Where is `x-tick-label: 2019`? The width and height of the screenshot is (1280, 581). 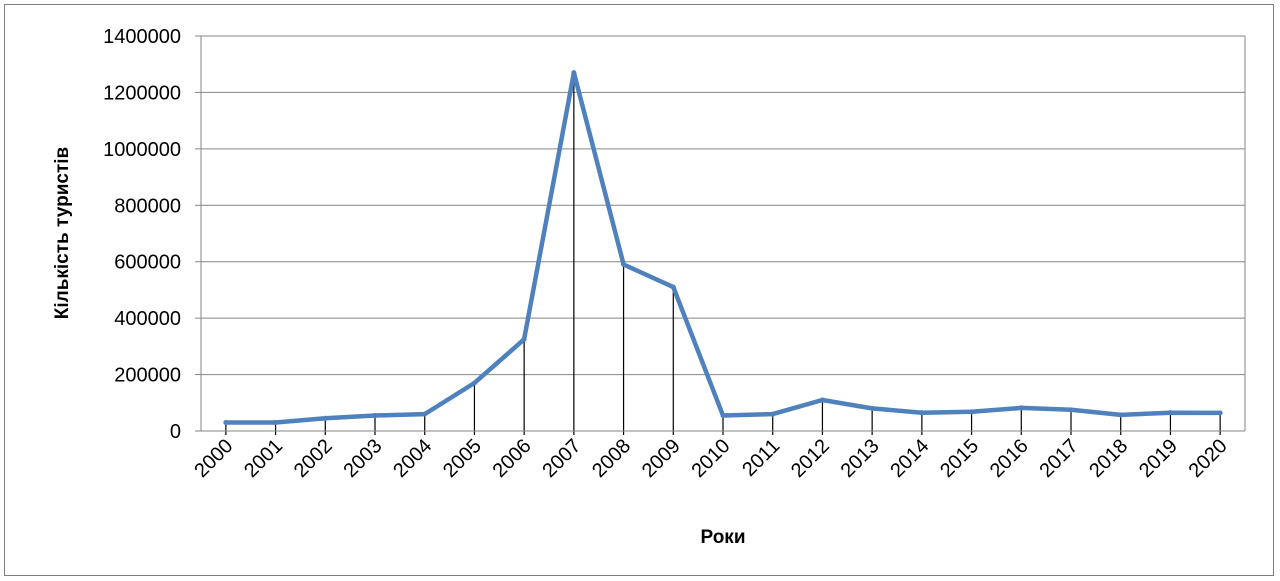 x-tick-label: 2019 is located at coordinates (1158, 458).